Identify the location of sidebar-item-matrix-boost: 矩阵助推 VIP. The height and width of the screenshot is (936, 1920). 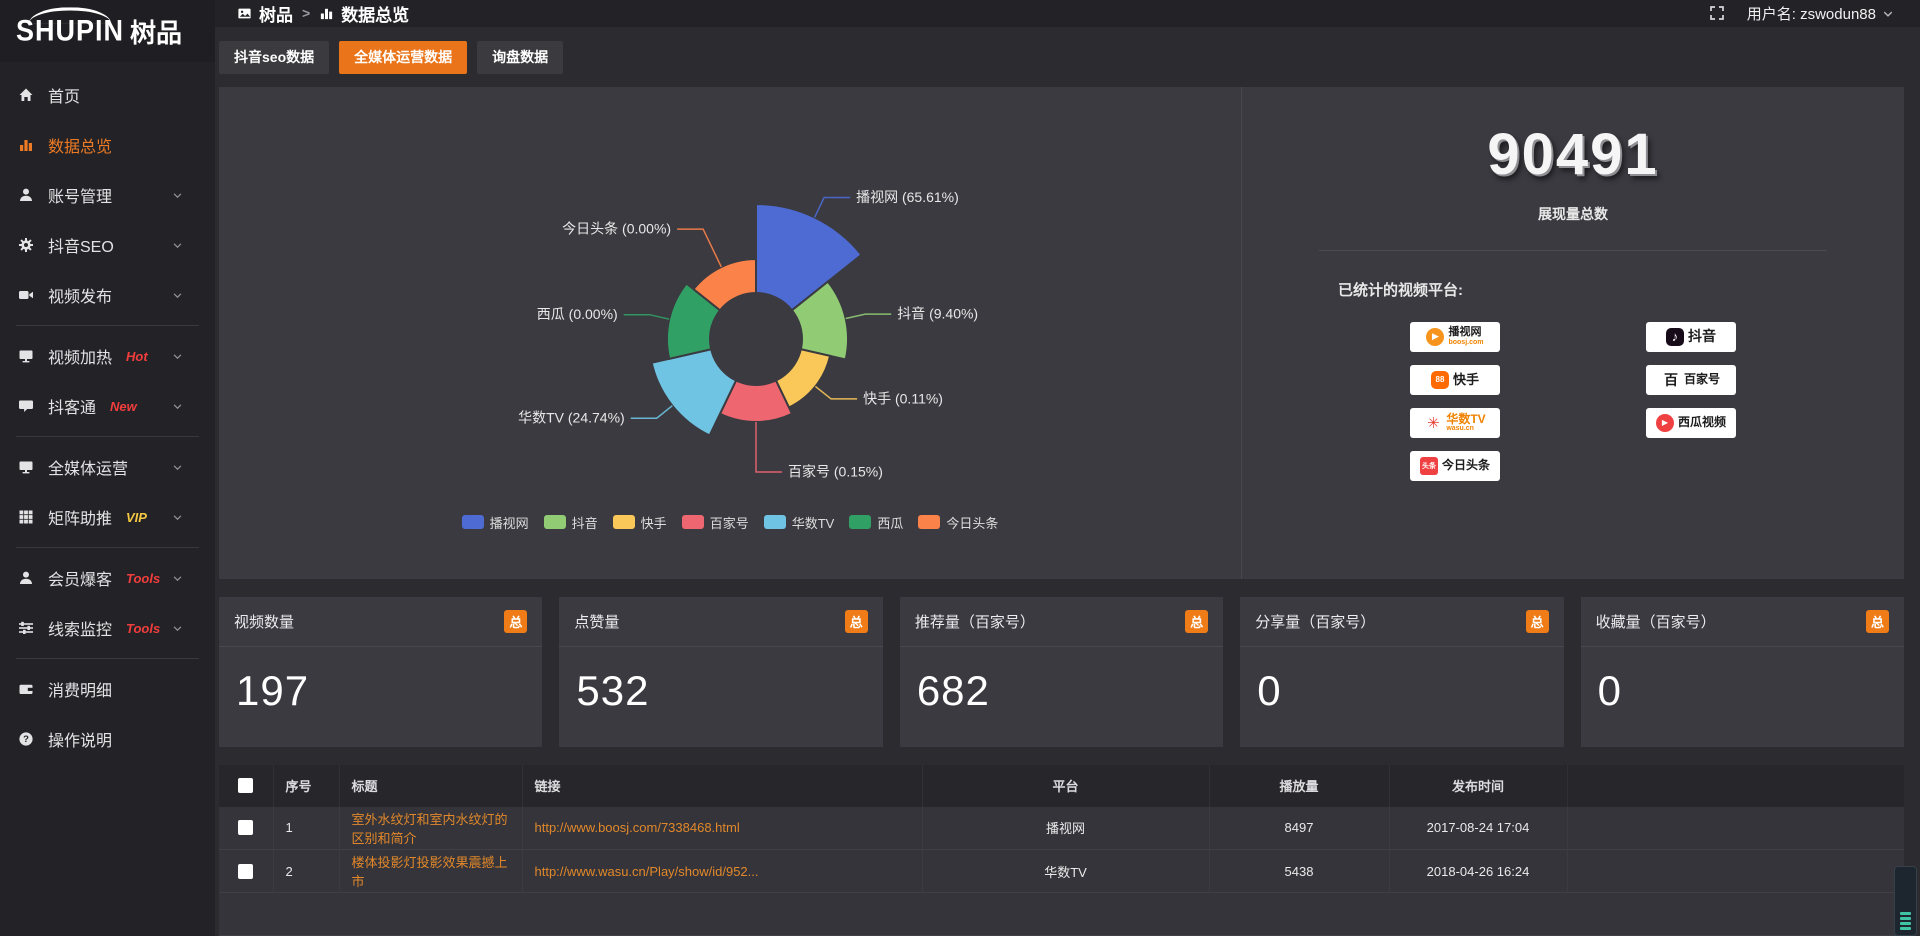
(107, 517).